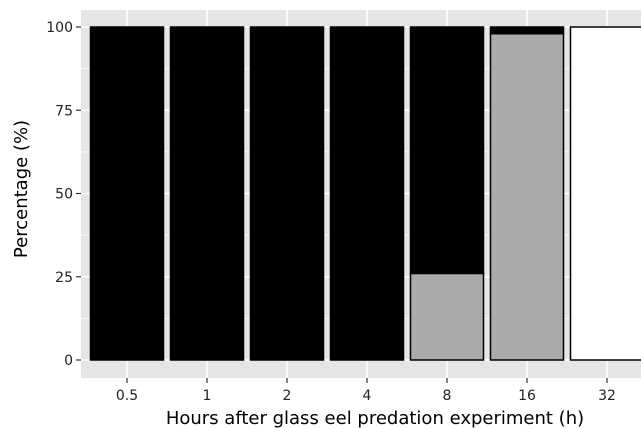 Image resolution: width=641 pixels, height=428 pixels. Describe the element at coordinates (447, 396) in the screenshot. I see `x-tick-label: 8` at that location.